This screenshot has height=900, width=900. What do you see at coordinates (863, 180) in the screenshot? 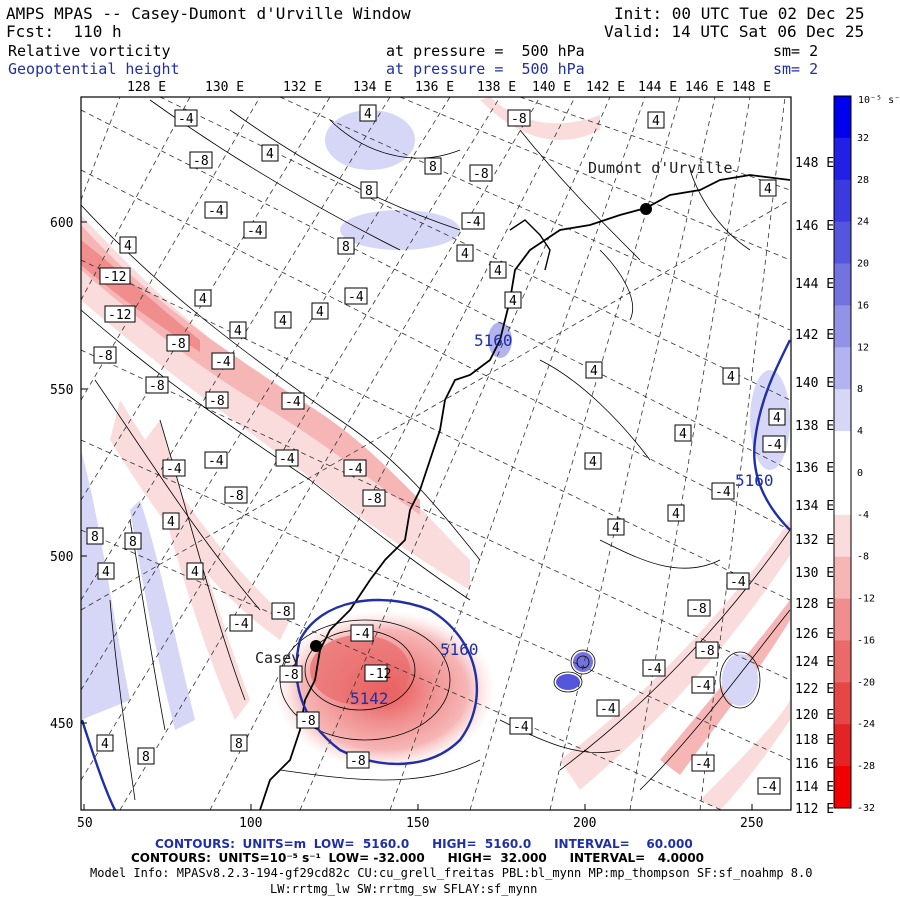
I see `colorbar-label: 28` at bounding box center [863, 180].